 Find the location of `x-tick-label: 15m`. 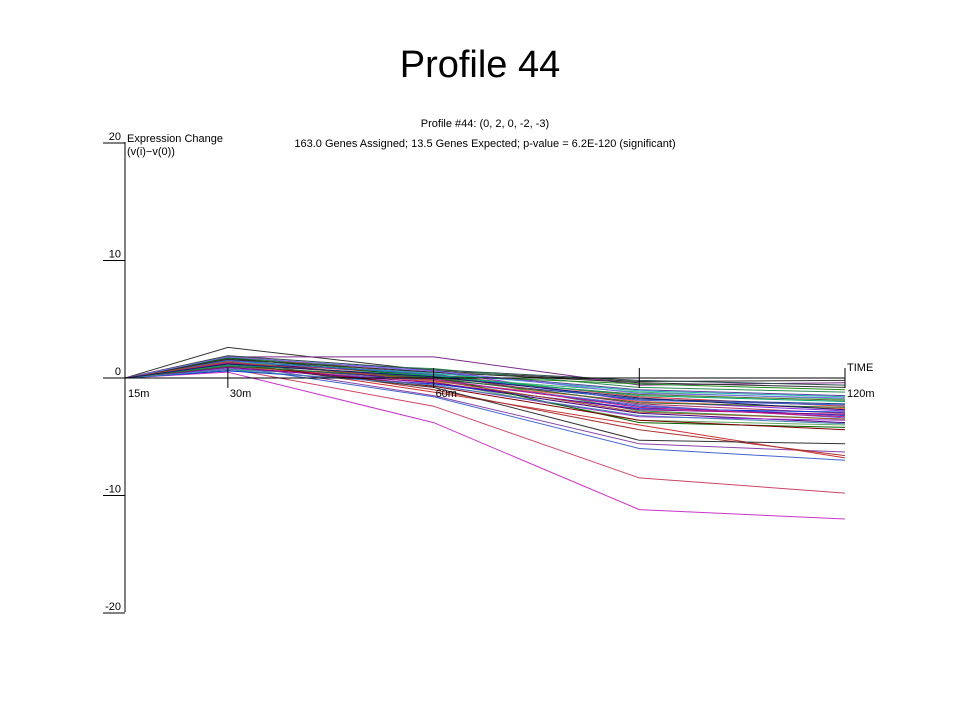

x-tick-label: 15m is located at coordinates (138, 394).